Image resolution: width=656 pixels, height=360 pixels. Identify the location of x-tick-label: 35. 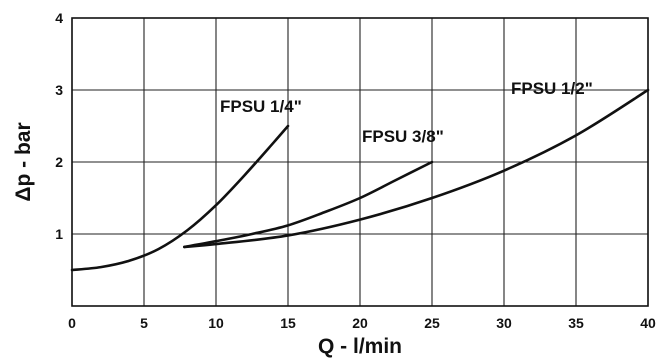
(576, 323).